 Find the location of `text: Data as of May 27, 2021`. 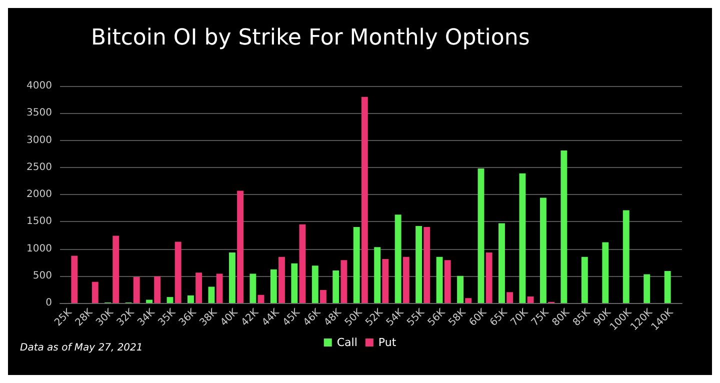

text: Data as of May 27, 2021 is located at coordinates (81, 348).